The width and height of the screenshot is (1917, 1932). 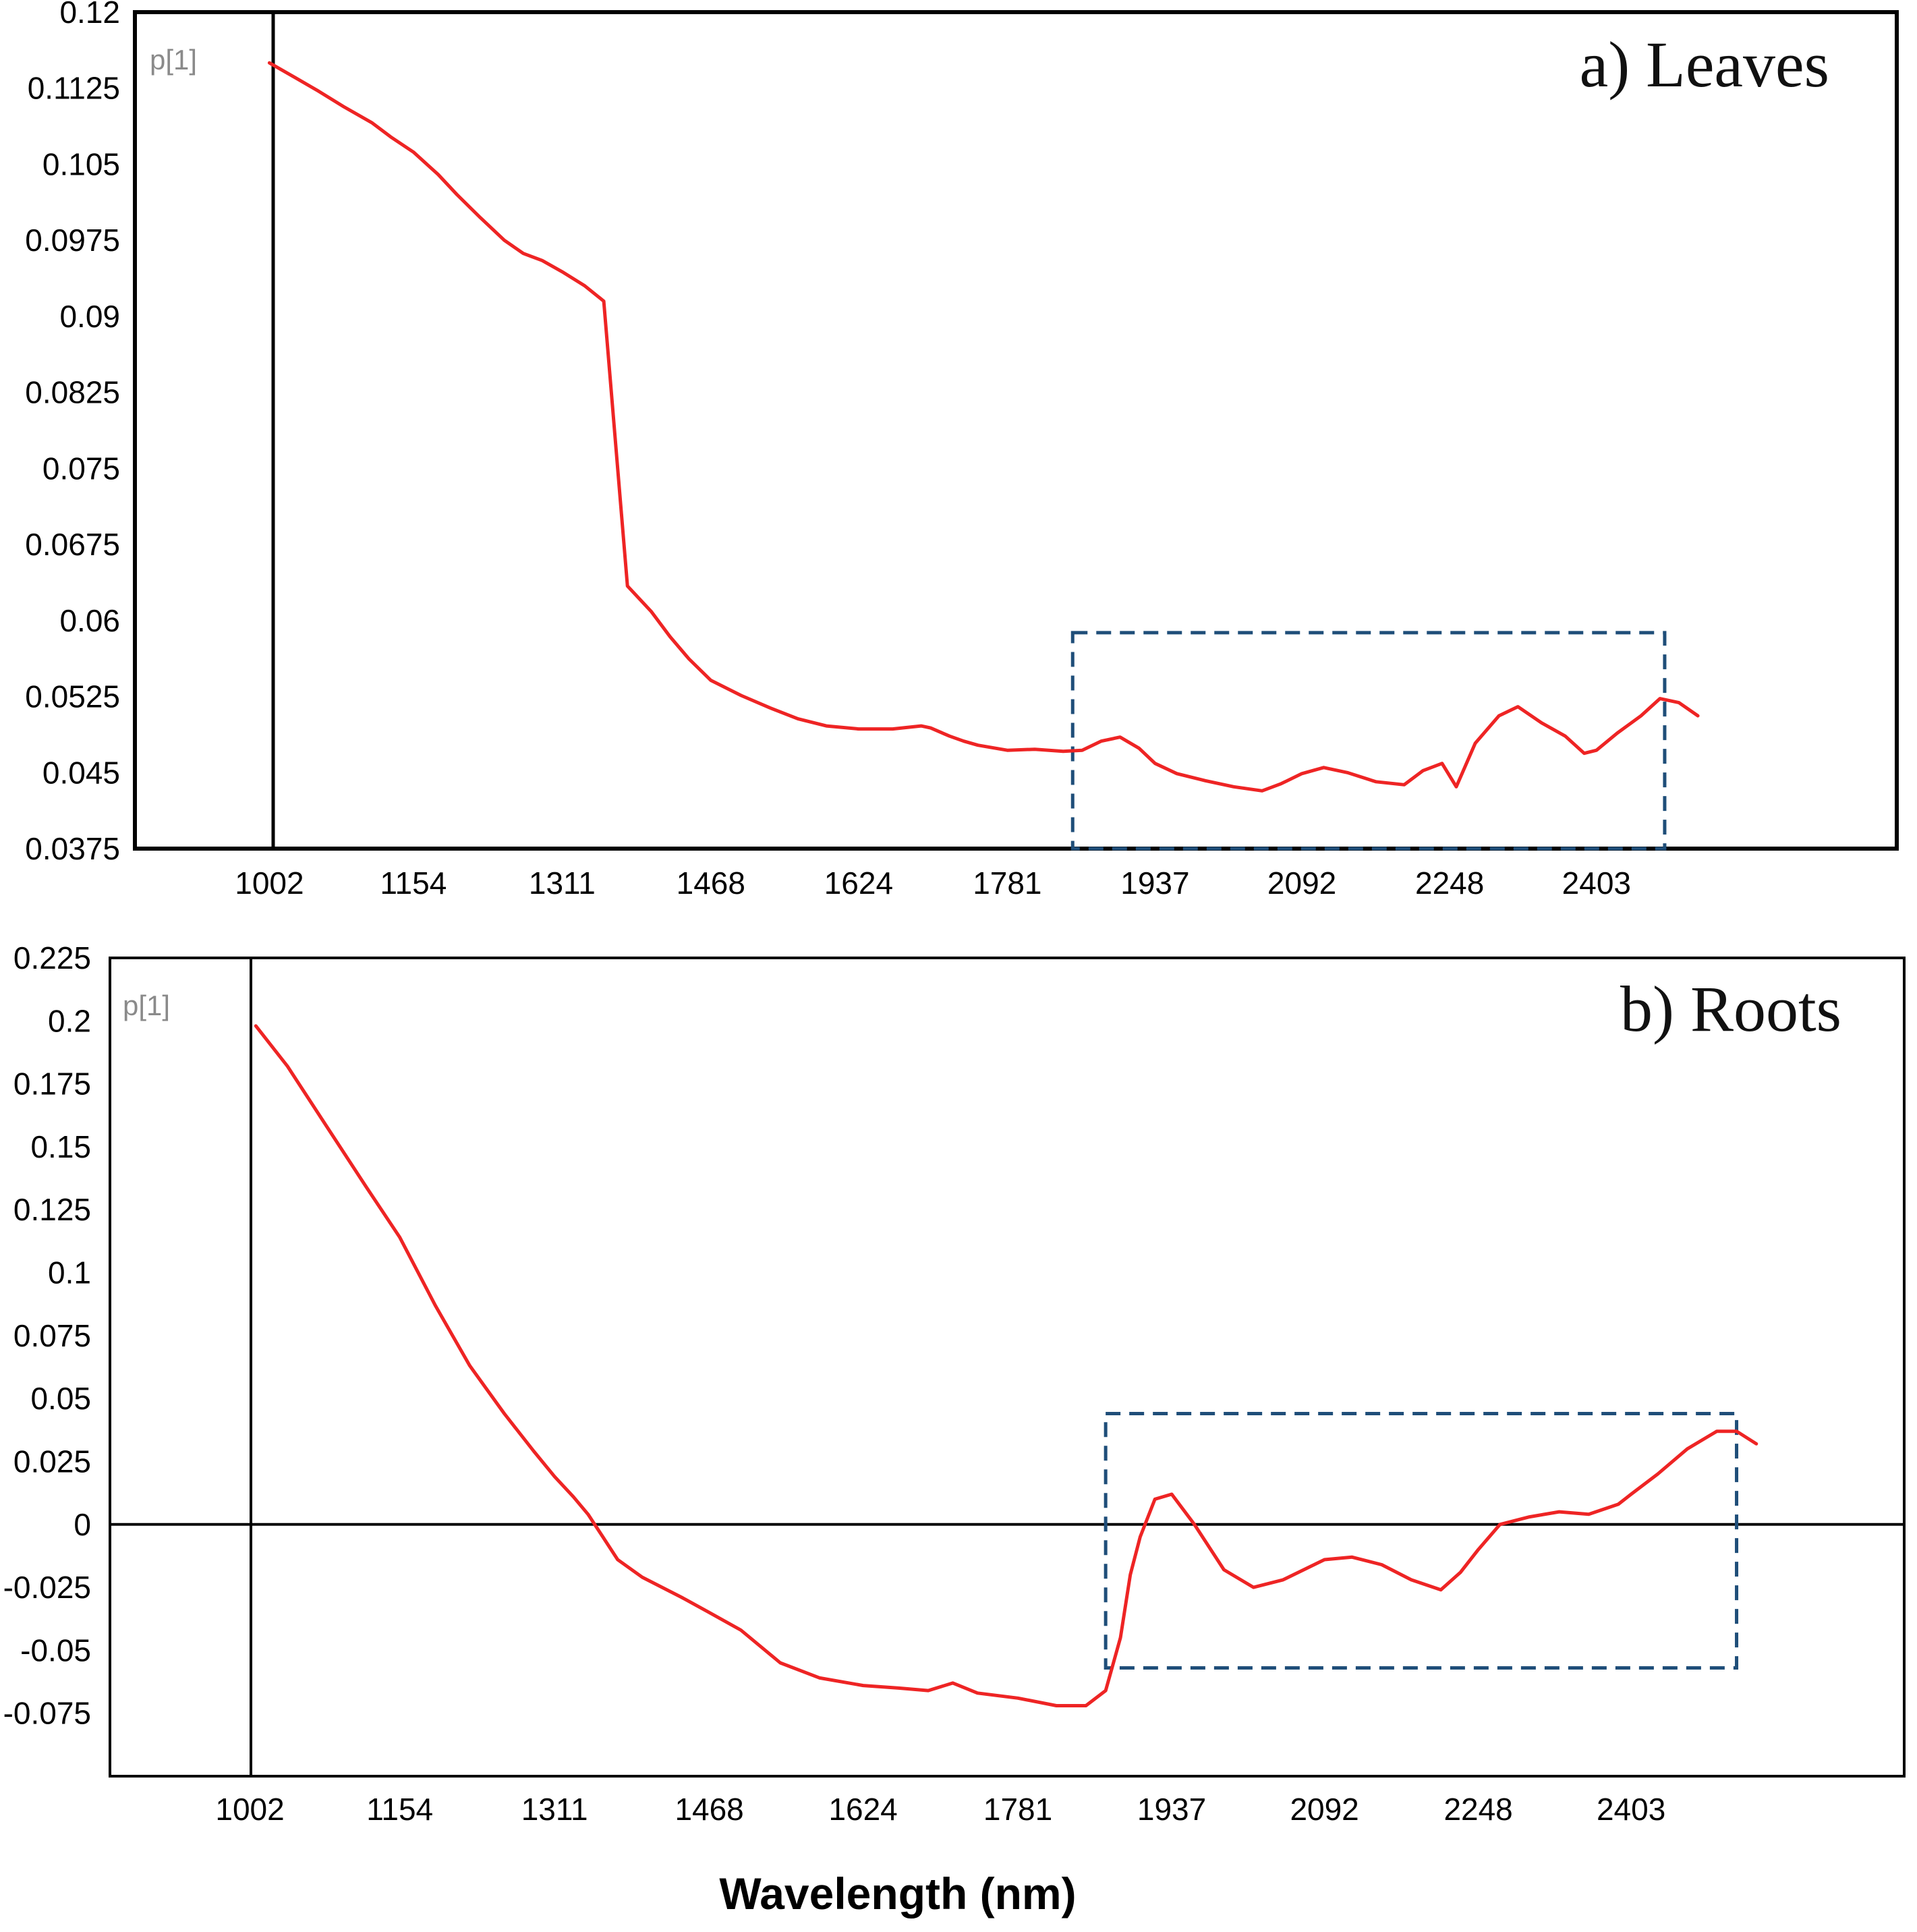 I want to click on y-tick-label: 0.025, so click(x=52, y=1461).